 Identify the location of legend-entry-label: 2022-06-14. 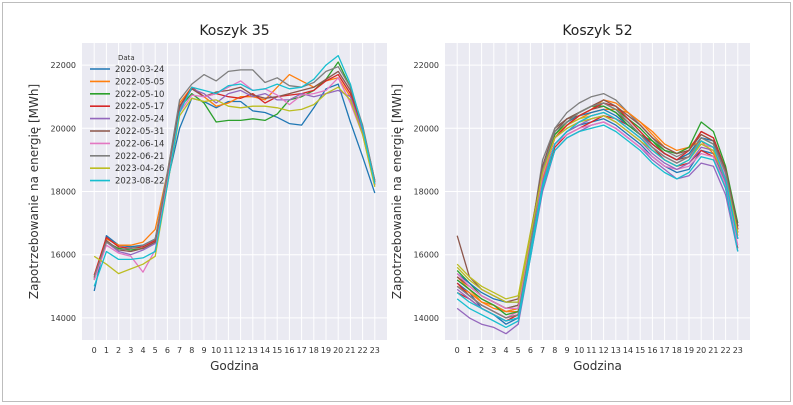
(139, 144).